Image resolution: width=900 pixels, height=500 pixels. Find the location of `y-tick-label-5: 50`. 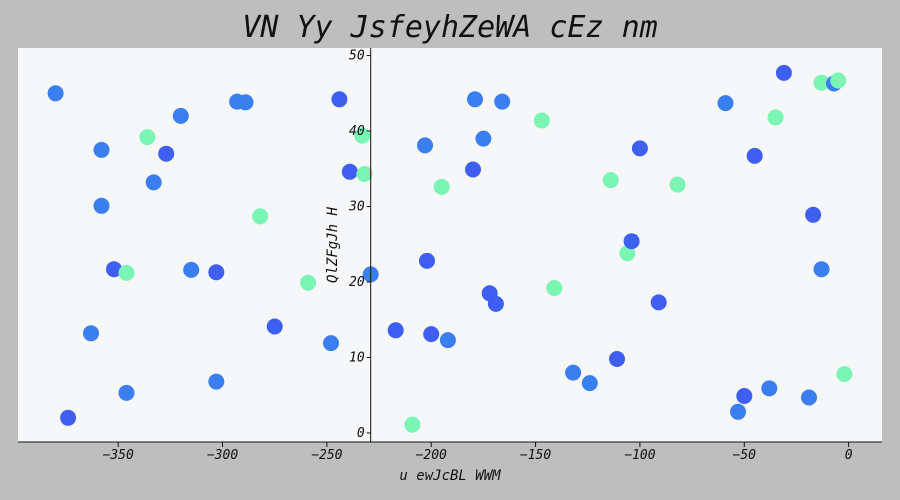

y-tick-label-5: 50 is located at coordinates (357, 56).